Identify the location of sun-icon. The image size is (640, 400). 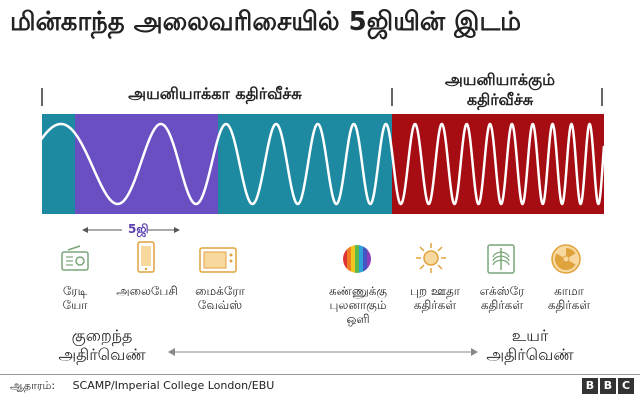
(431, 258).